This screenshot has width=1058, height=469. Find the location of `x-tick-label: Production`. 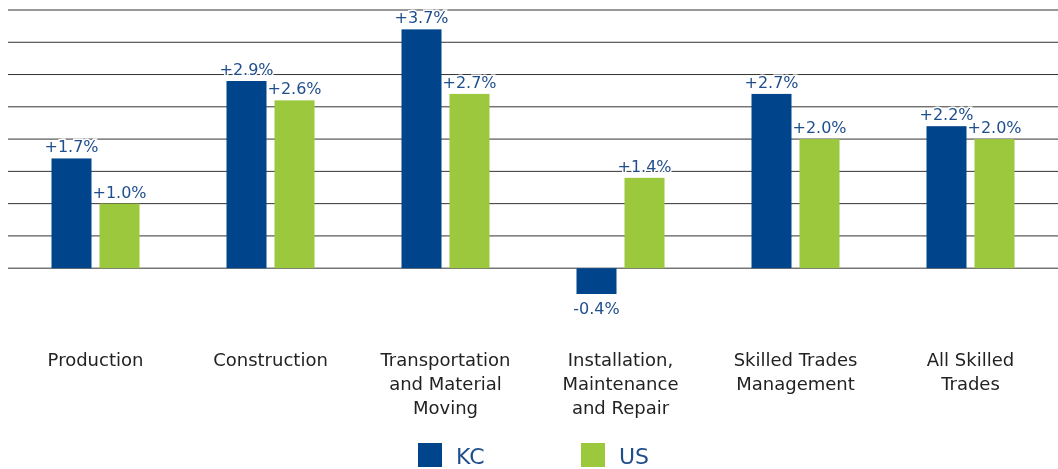

x-tick-label: Production is located at coordinates (95, 359).